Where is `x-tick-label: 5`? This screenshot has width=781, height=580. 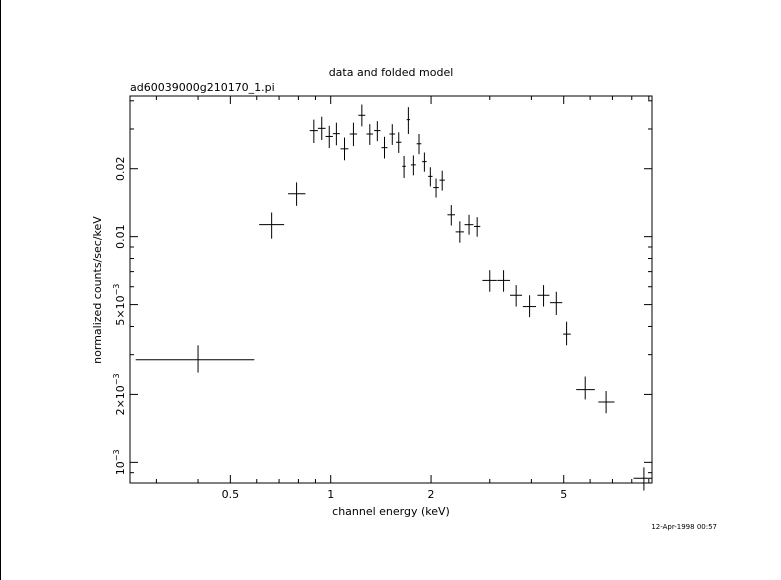
x-tick-label: 5 is located at coordinates (563, 494).